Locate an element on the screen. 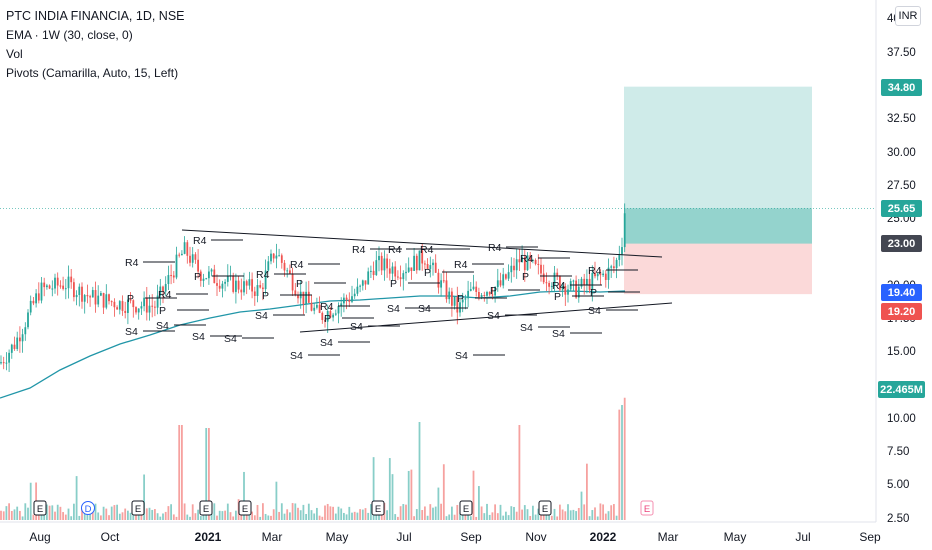 The image size is (932, 550). currency-button: INR is located at coordinates (908, 16).